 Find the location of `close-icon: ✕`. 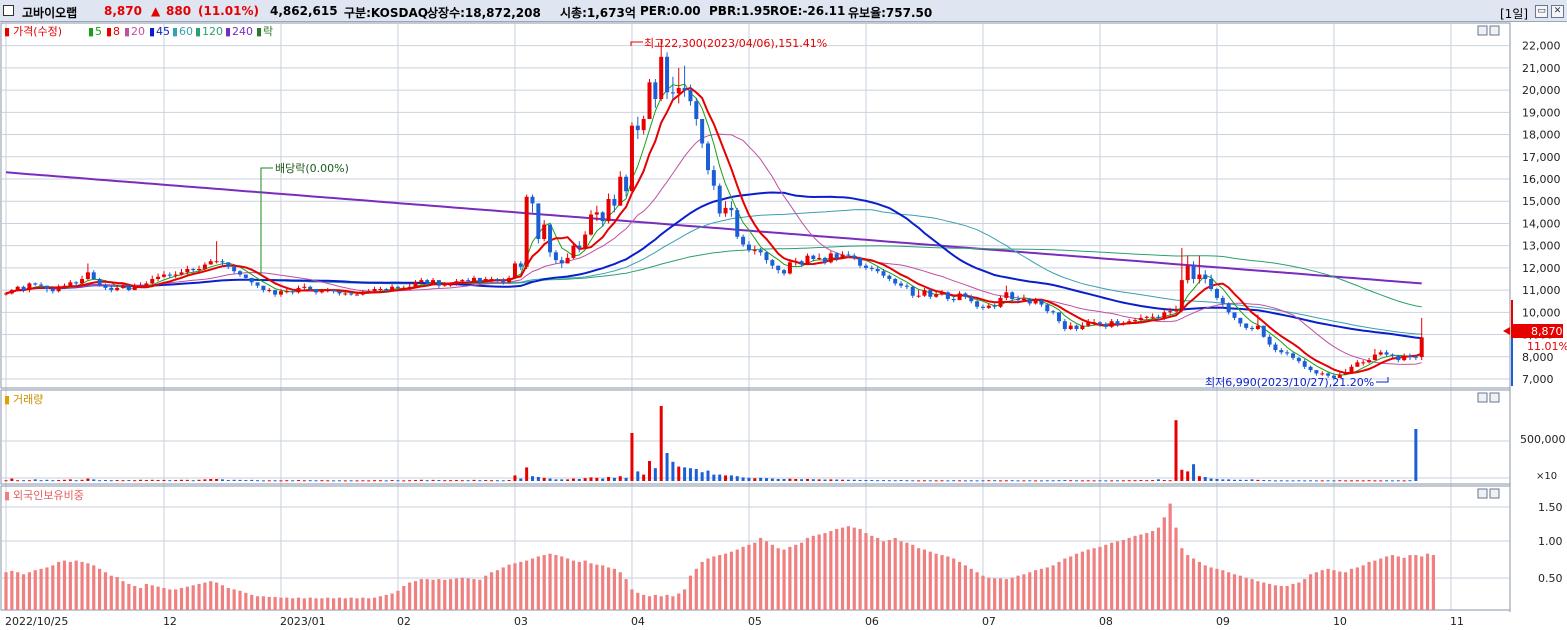

close-icon: ✕ is located at coordinates (1557, 11).